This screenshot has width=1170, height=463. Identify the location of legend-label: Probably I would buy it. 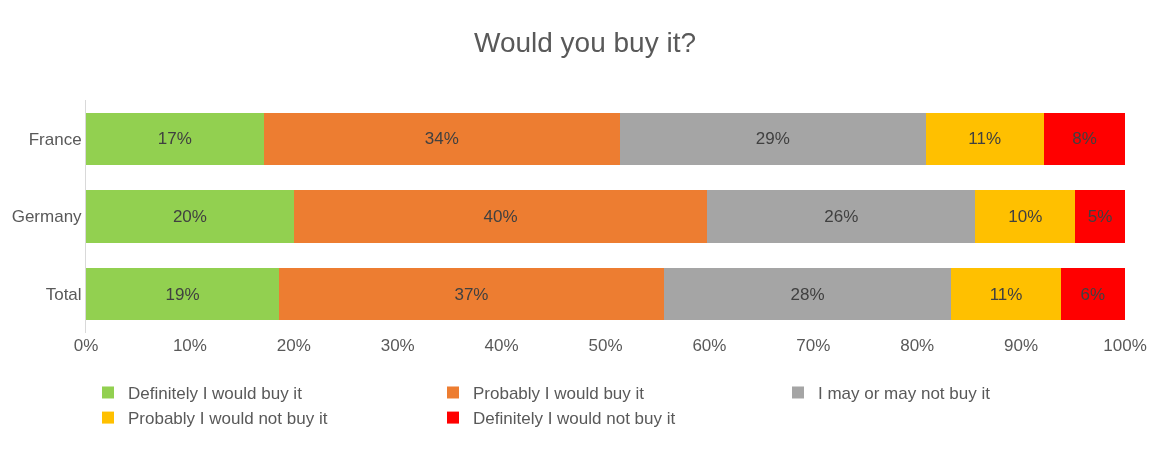
(559, 394).